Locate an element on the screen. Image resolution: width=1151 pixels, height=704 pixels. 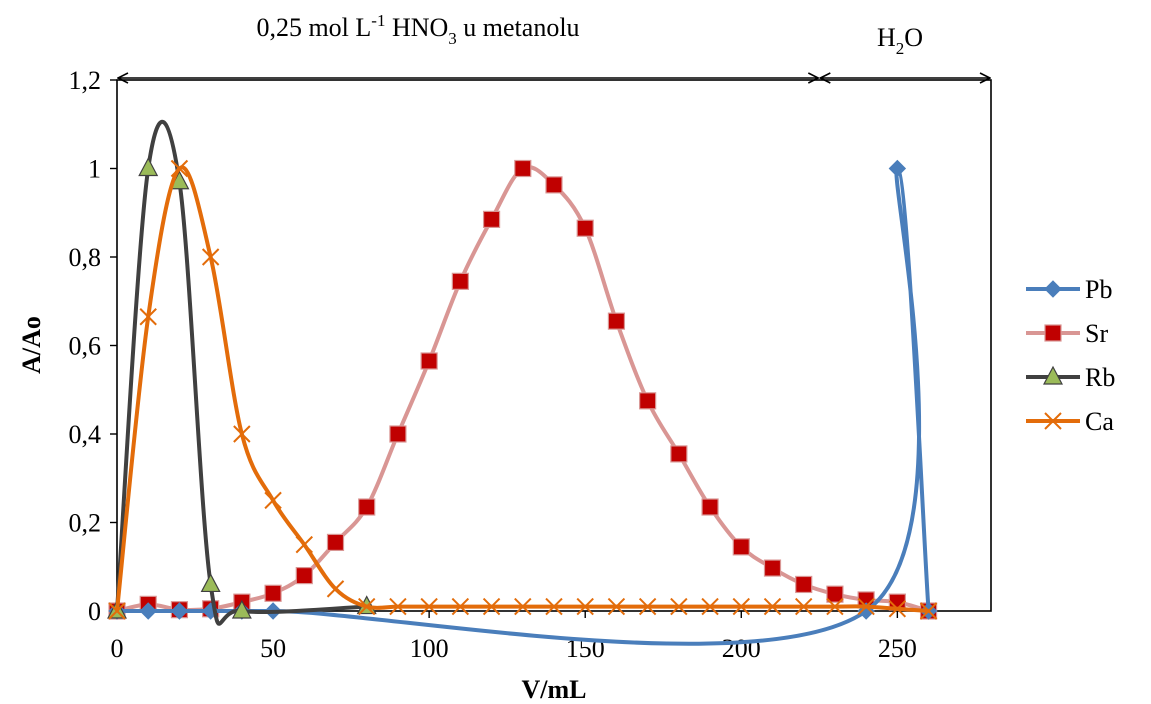
eluent1-label: 0,25 mol L-1 HNO3 u metanolu is located at coordinates (417, 29).